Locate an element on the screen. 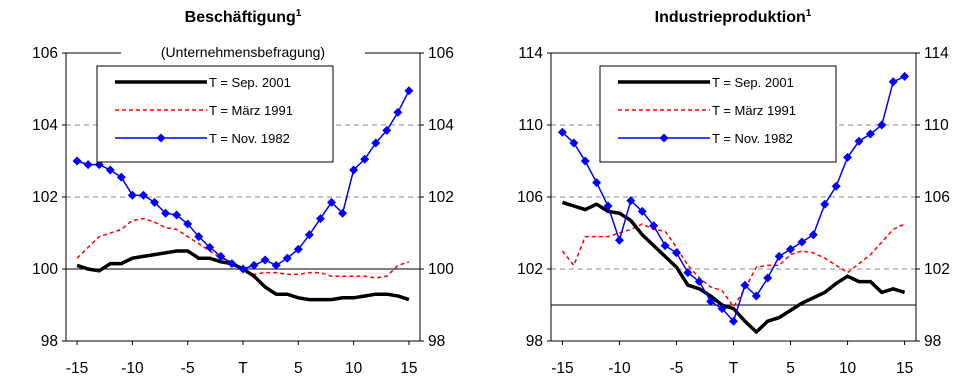 Image resolution: width=971 pixels, height=381 pixels. chart-title: Beschäftigung1 is located at coordinates (243, 17).